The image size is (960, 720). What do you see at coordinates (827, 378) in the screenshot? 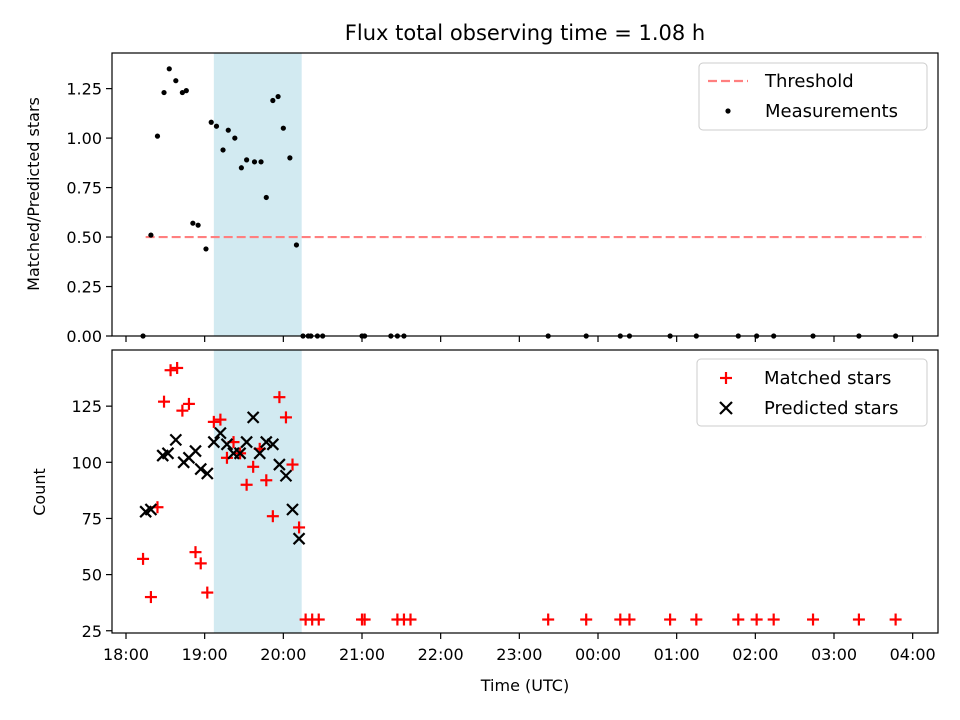
I see `legend-matched-label: Matched stars` at bounding box center [827, 378].